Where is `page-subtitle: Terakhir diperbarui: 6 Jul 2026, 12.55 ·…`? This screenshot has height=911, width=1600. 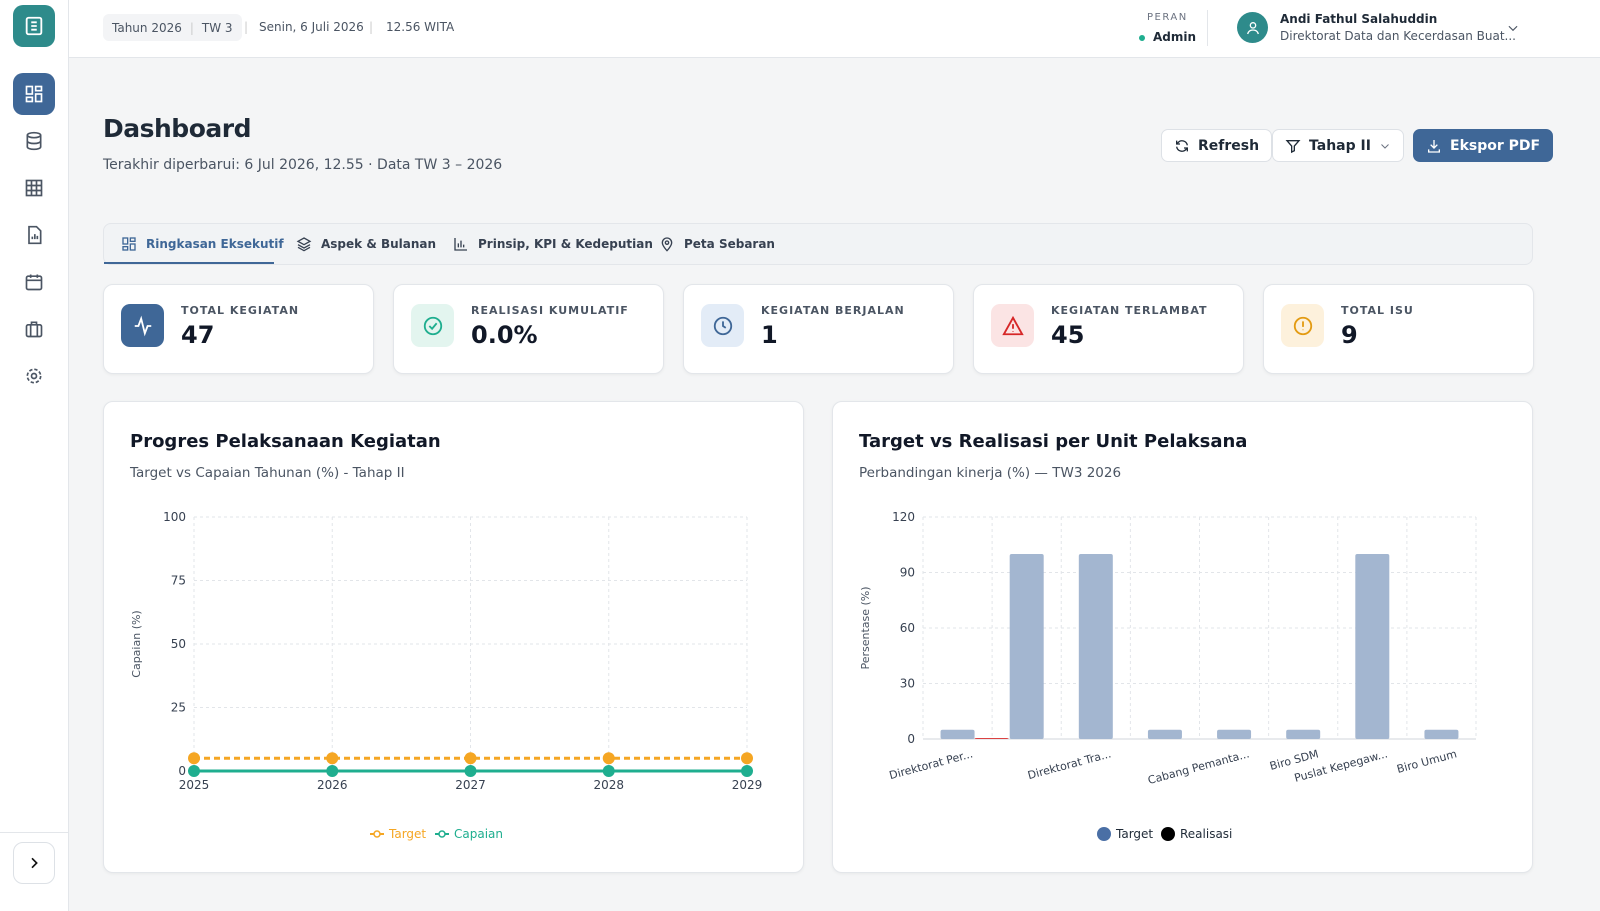
page-subtitle: Terakhir diperbarui: 6 Jul 2026, 12.55 ·… is located at coordinates (303, 165).